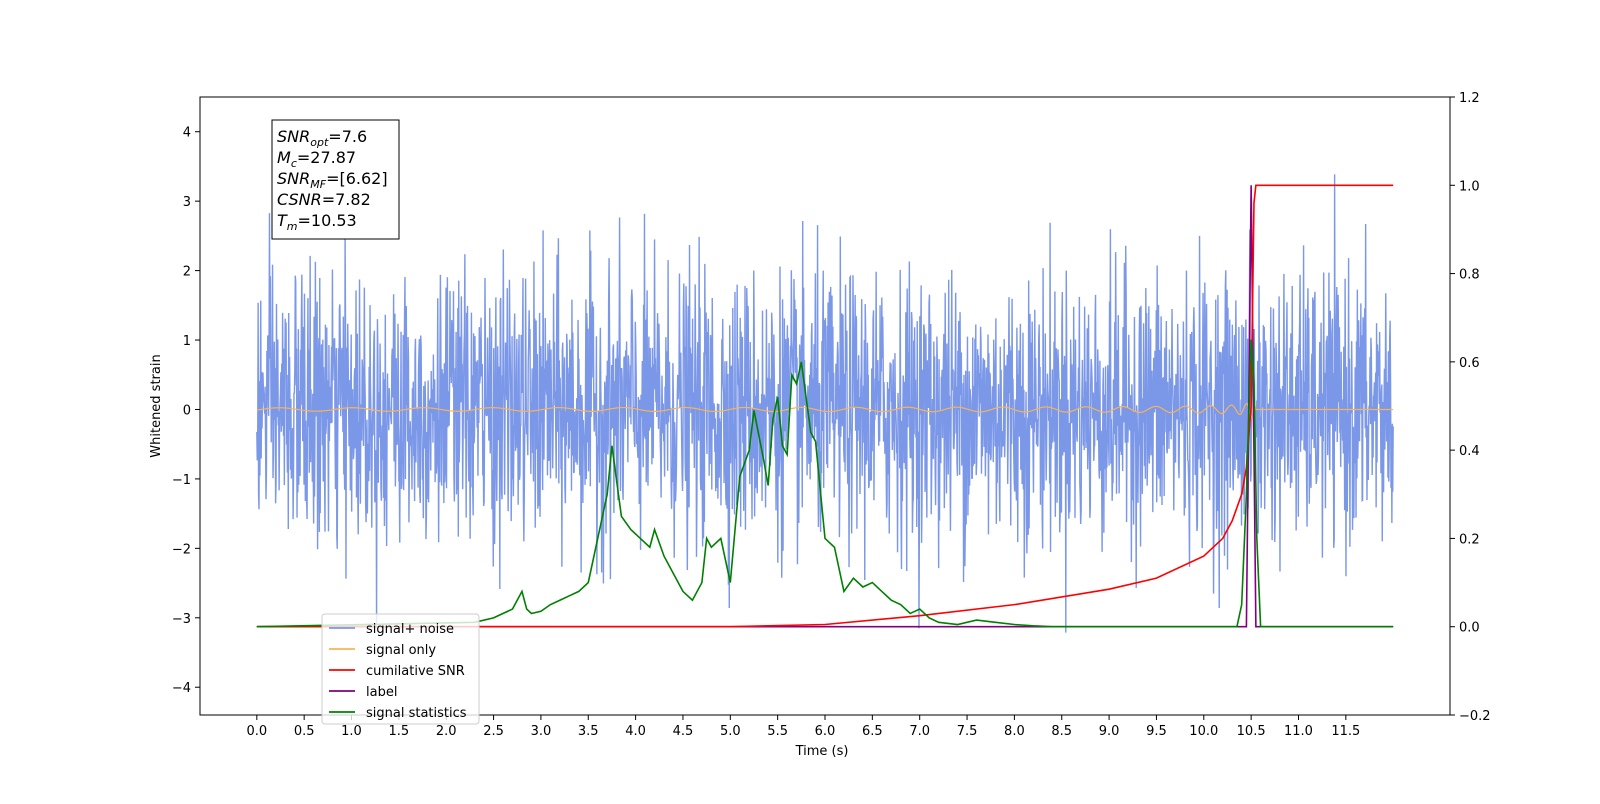  I want to click on x-tick-label: 6.5, so click(872, 731).